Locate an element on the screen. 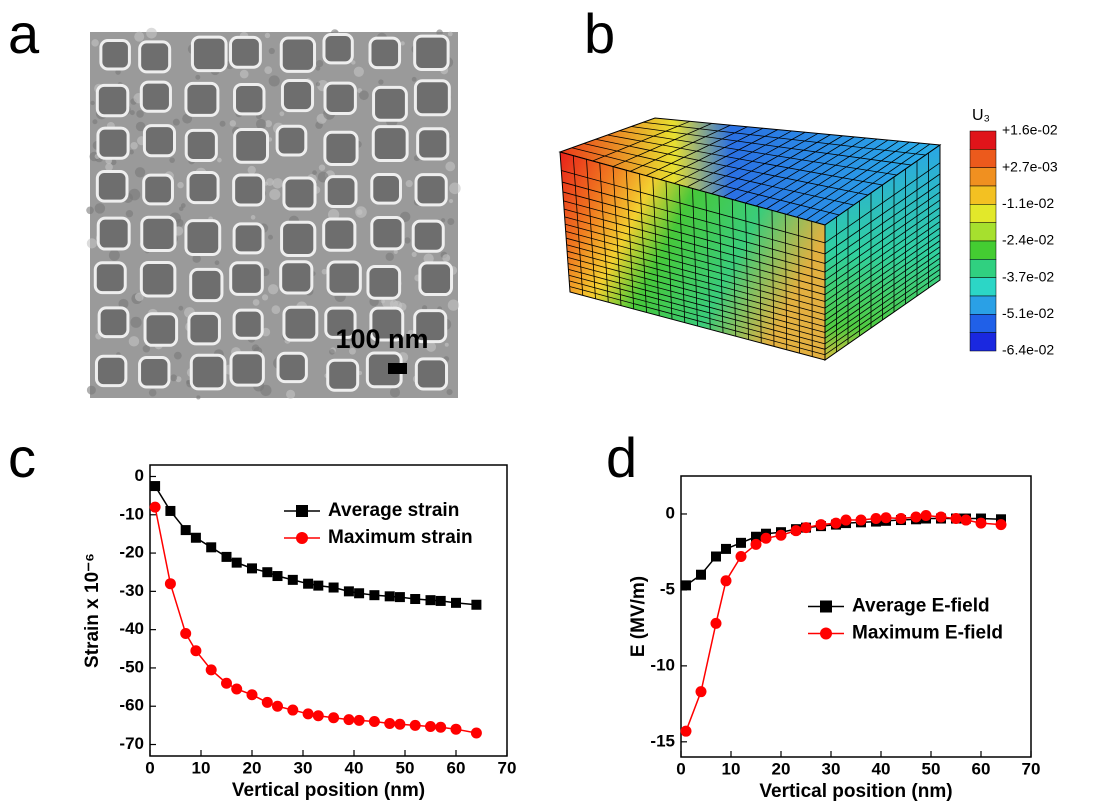  colorbar-label: +1.6e-02 is located at coordinates (1030, 130).